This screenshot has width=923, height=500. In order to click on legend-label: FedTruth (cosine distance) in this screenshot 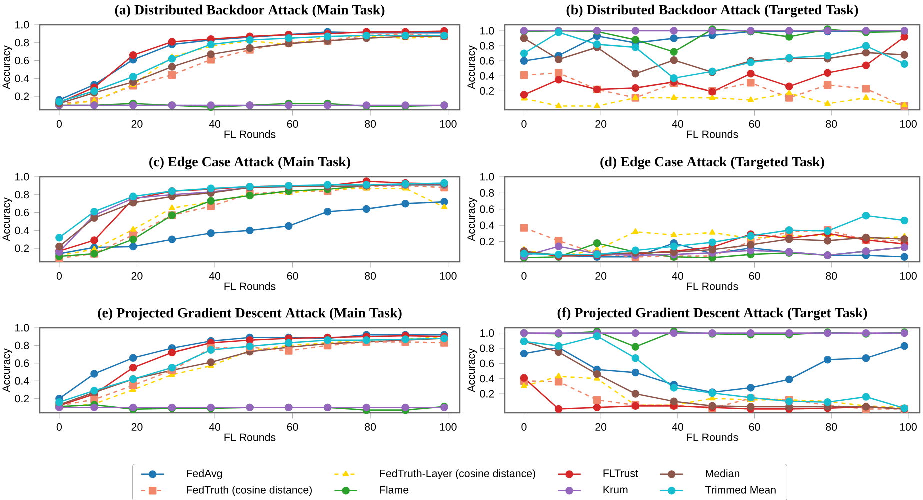, I will do `click(249, 491)`.